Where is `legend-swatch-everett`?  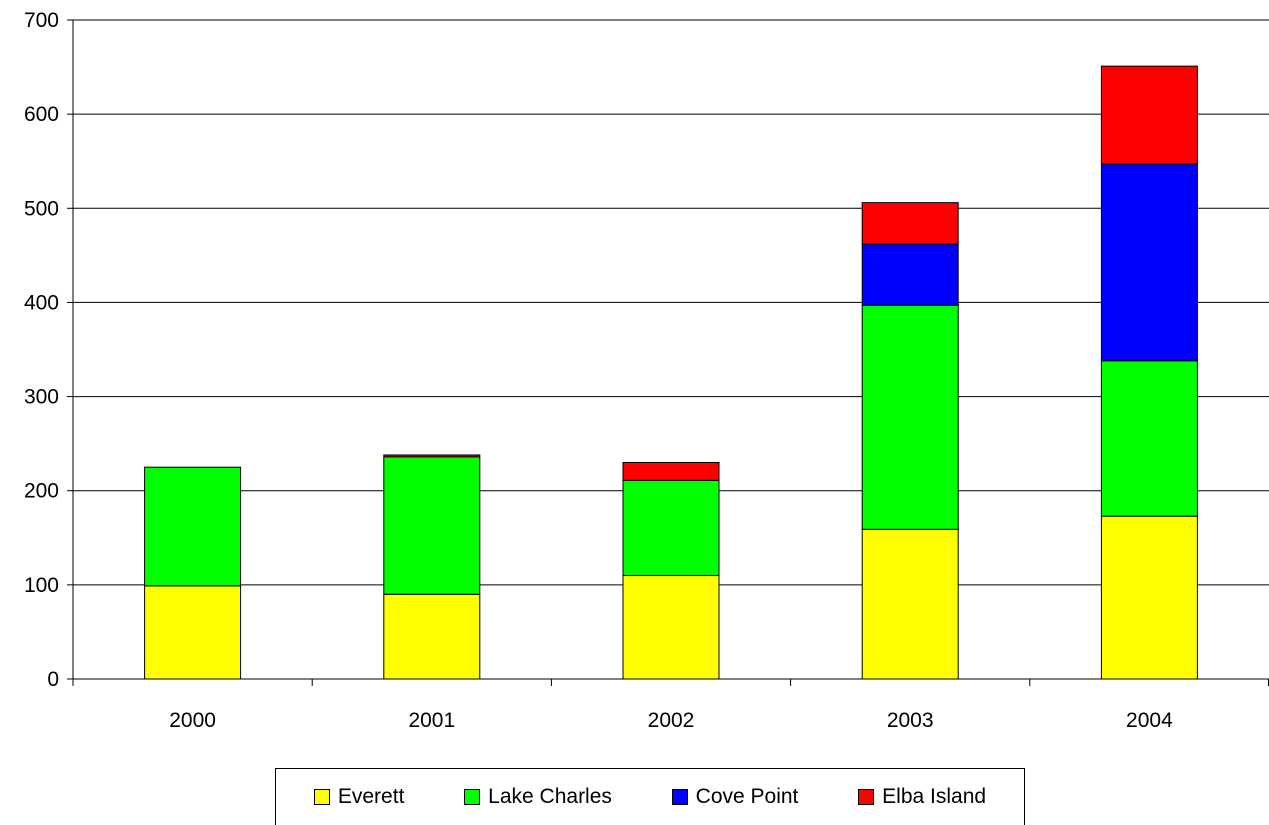 legend-swatch-everett is located at coordinates (321, 797).